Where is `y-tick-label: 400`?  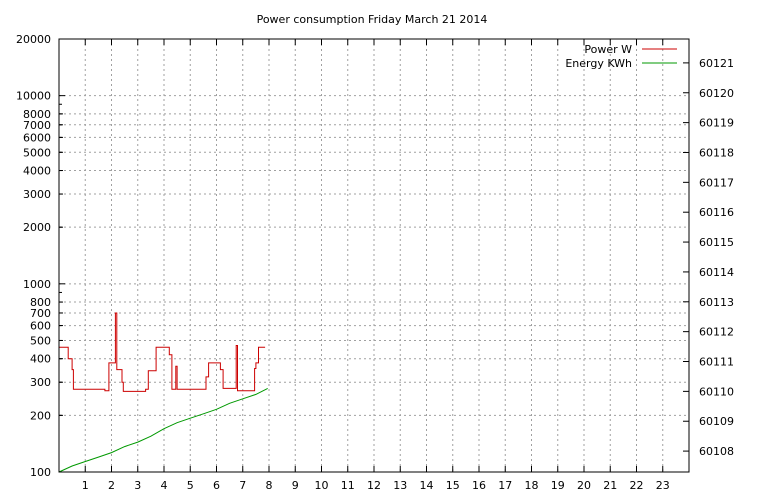 y-tick-label: 400 is located at coordinates (40, 359).